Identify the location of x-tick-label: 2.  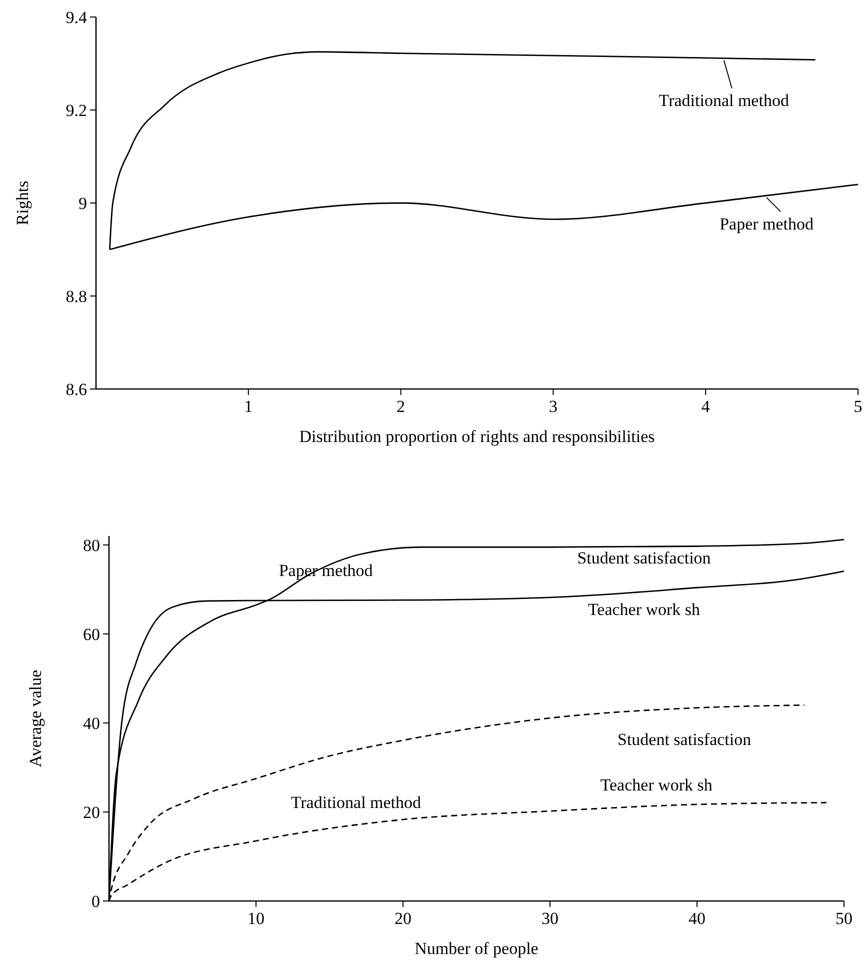
(401, 406).